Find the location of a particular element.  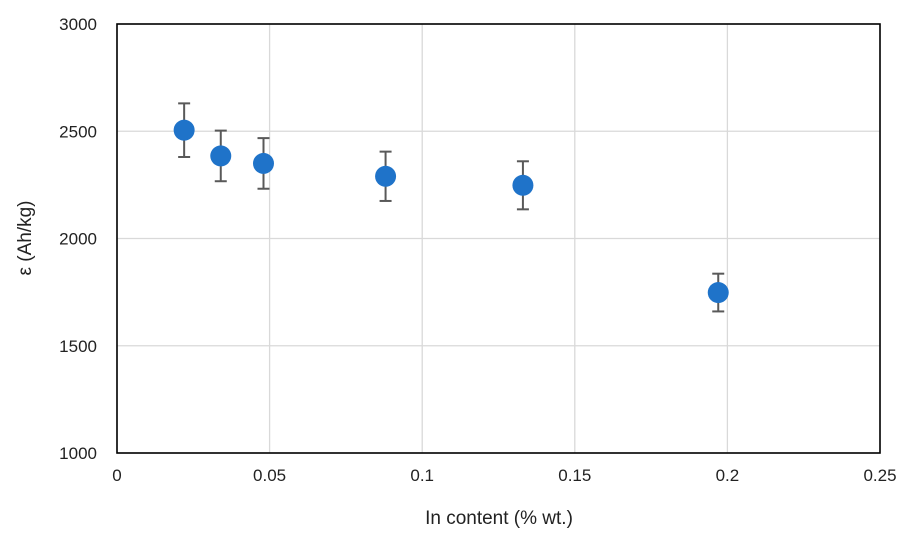

y-axis-title: ε (Ah/kg) is located at coordinates (25, 238).